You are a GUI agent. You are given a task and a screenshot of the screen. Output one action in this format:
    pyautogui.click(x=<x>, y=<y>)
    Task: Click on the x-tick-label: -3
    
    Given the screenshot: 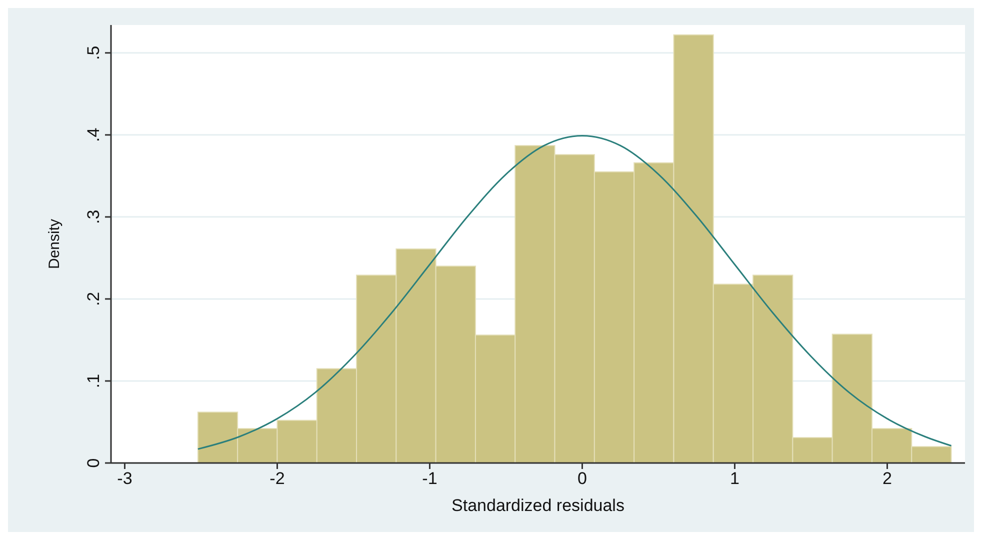 What is the action you would take?
    pyautogui.click(x=124, y=478)
    